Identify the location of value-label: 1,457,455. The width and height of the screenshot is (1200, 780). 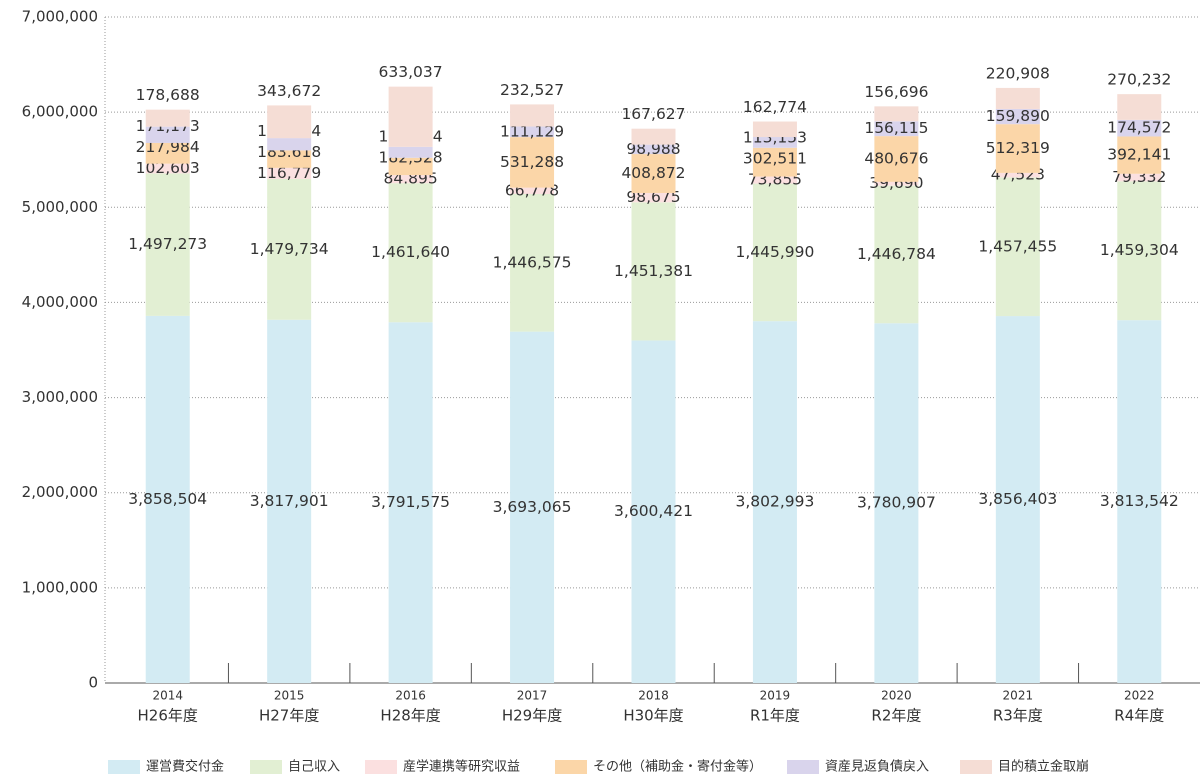
(1017, 246).